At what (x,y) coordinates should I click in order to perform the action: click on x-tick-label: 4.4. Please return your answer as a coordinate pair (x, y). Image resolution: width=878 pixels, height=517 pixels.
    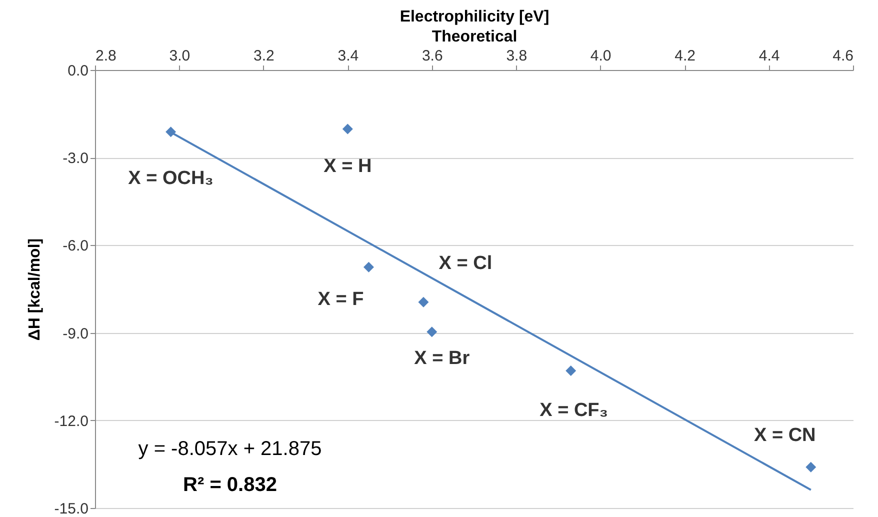
    Looking at the image, I should click on (769, 56).